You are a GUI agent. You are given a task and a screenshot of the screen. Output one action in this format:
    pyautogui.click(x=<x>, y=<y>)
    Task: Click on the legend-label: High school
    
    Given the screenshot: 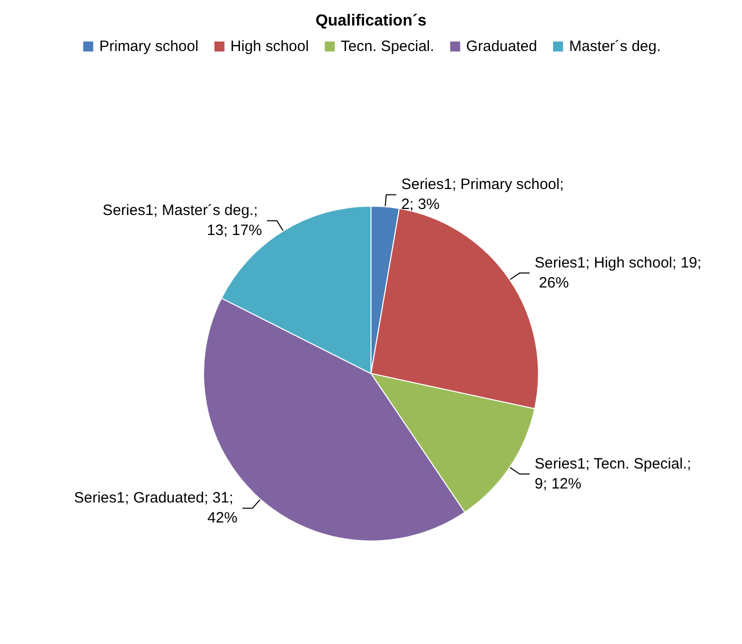 What is the action you would take?
    pyautogui.click(x=269, y=46)
    